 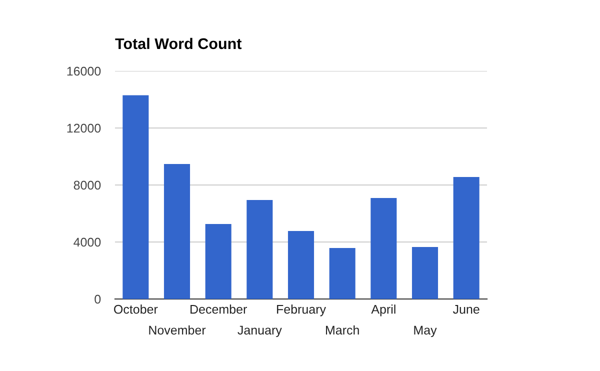 What do you see at coordinates (342, 330) in the screenshot?
I see `x-tick-label: March` at bounding box center [342, 330].